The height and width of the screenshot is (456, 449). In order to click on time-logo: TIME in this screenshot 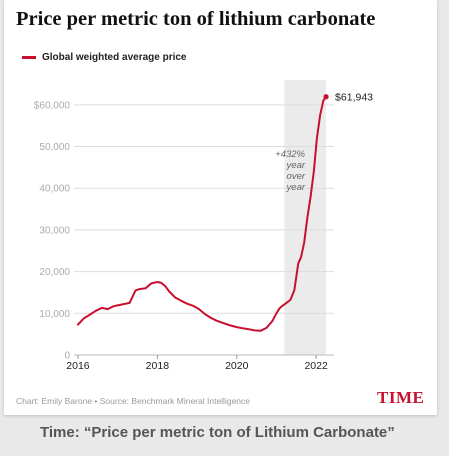, I will do `click(401, 397)`.